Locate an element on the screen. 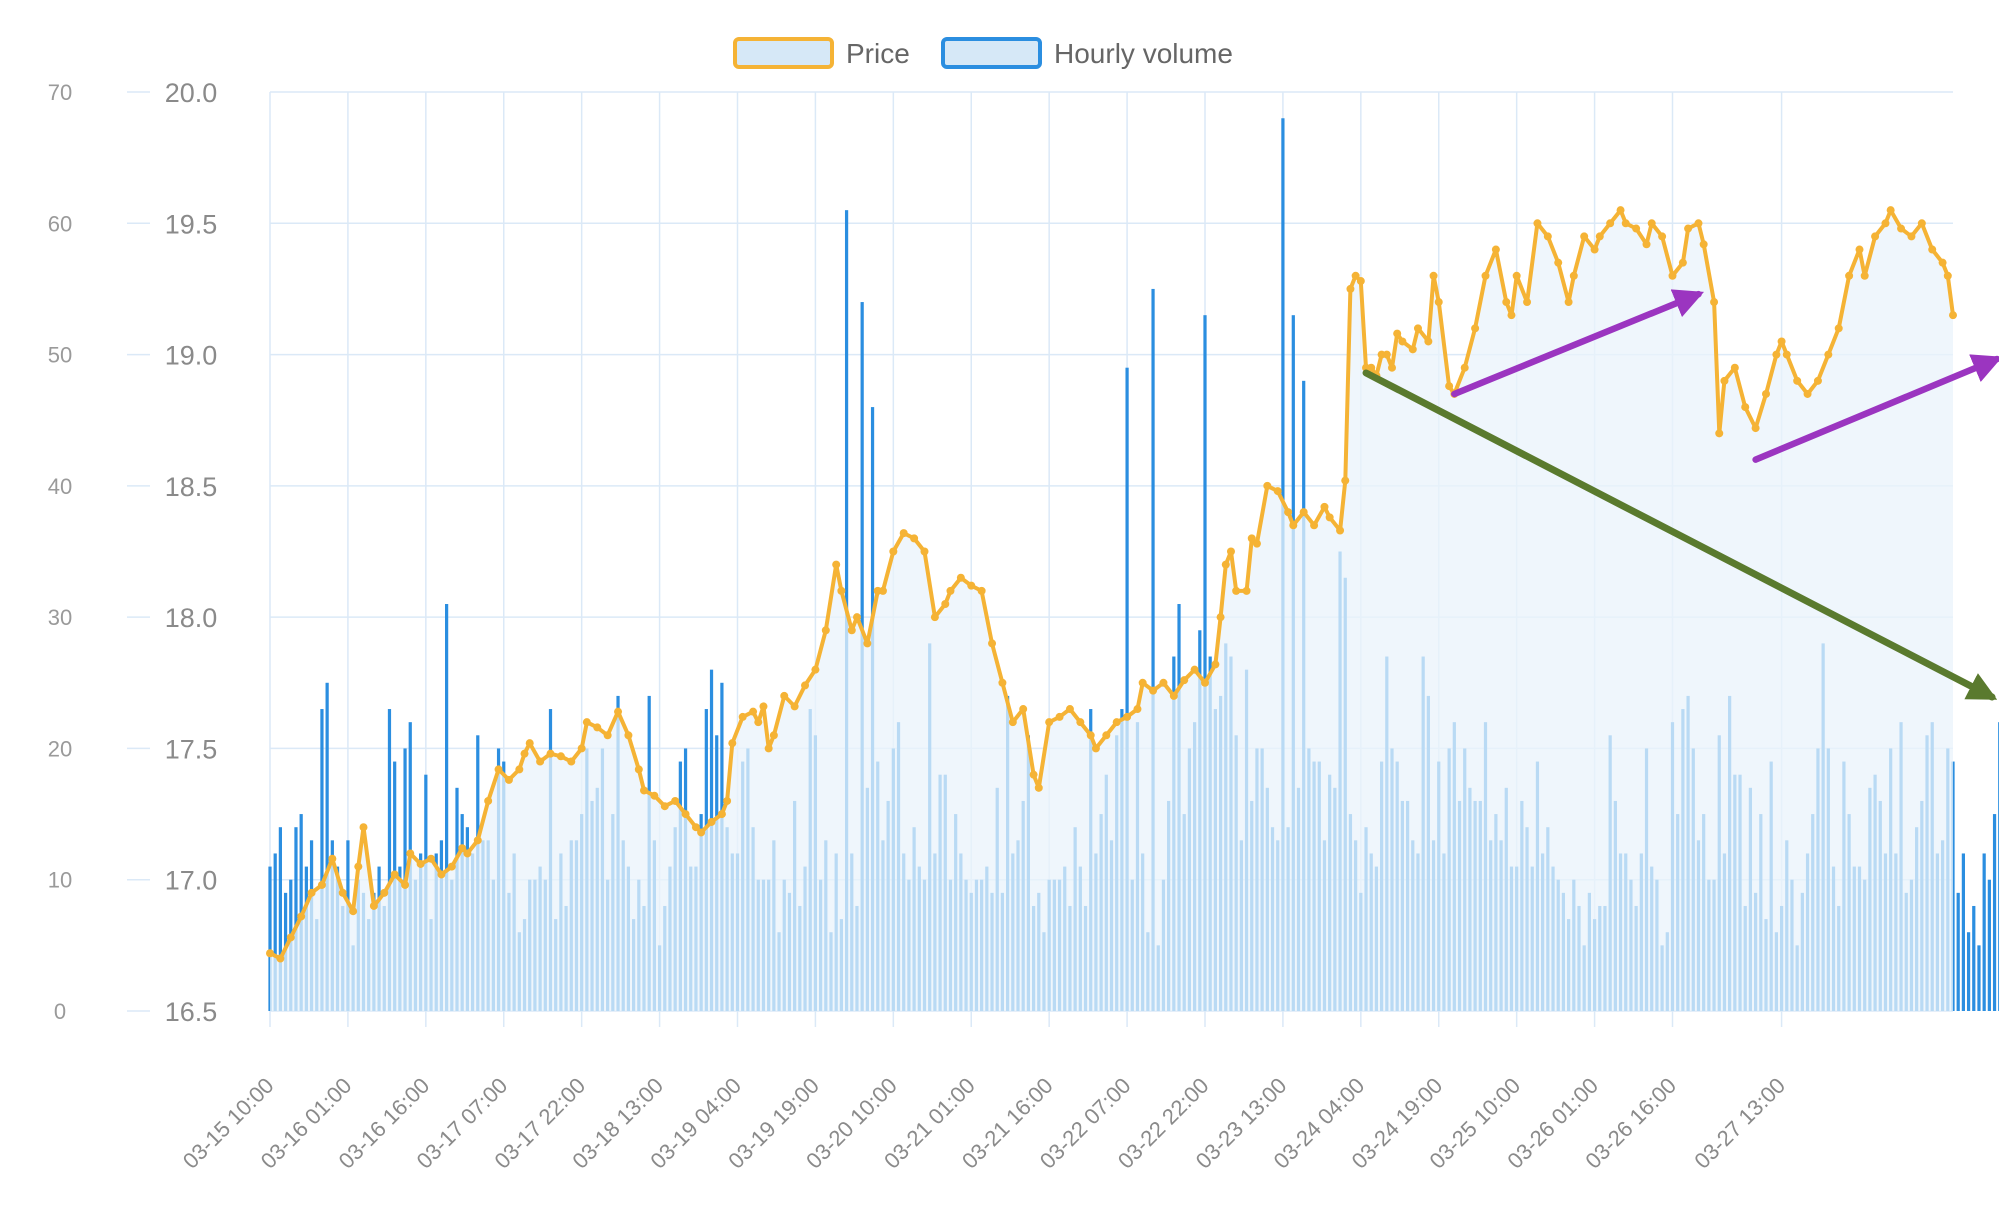 Image resolution: width=1999 pixels, height=1229 pixels. legend-swatch-hourly-volume is located at coordinates (991, 53).